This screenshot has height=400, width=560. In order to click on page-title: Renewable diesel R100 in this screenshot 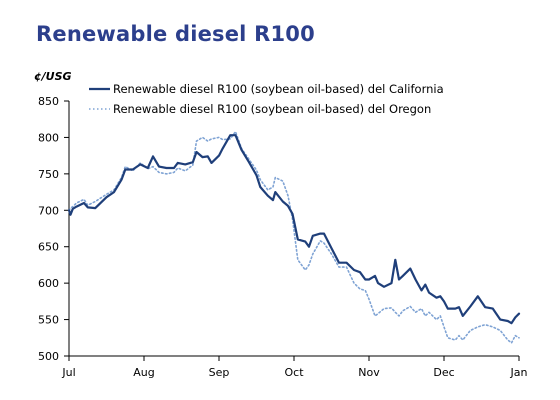, I will do `click(175, 34)`.